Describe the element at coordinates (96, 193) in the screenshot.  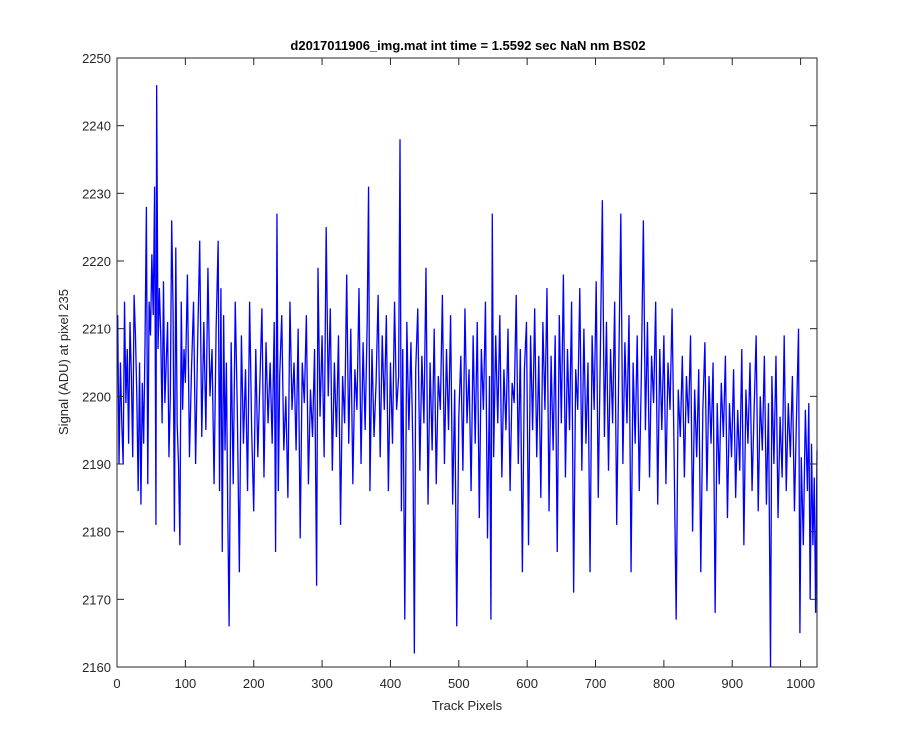
I see `y-tick-label: 2230` at that location.